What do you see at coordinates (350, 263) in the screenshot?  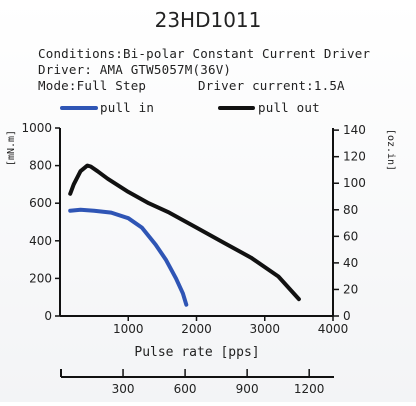 I see `y-right-tick-label: 40` at bounding box center [350, 263].